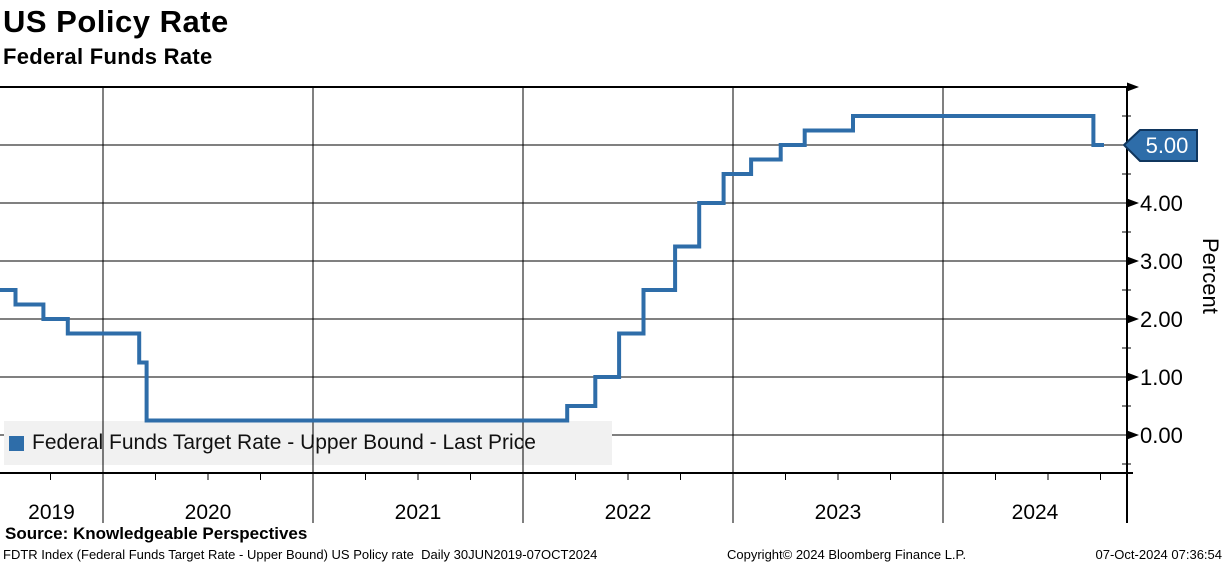  Describe the element at coordinates (1161, 377) in the screenshot. I see `svg-text: 1.00` at that location.